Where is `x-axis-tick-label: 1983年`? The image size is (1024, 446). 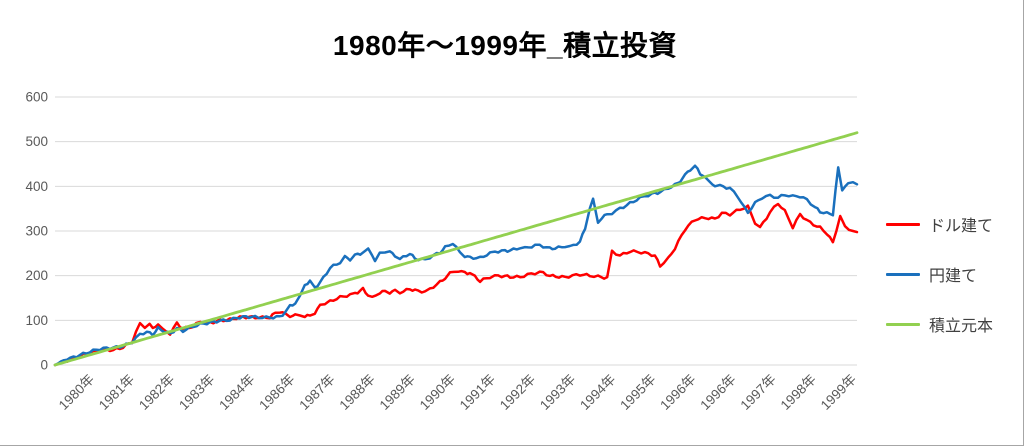 x-axis-tick-label: 1983年 is located at coordinates (196, 392).